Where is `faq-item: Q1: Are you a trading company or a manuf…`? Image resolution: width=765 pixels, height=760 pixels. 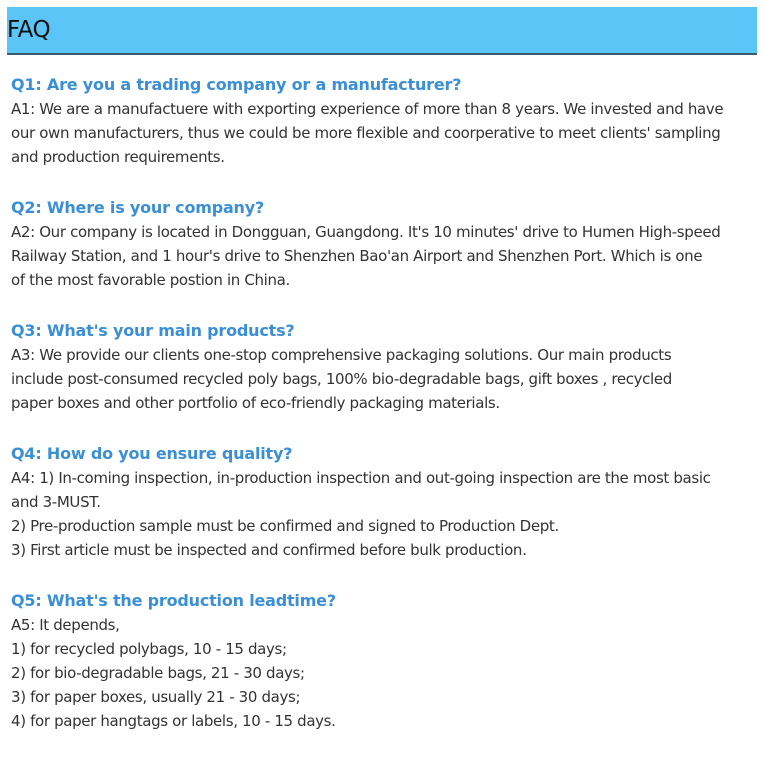 faq-item: Q1: Are you a trading company or a manuf… is located at coordinates (386, 121).